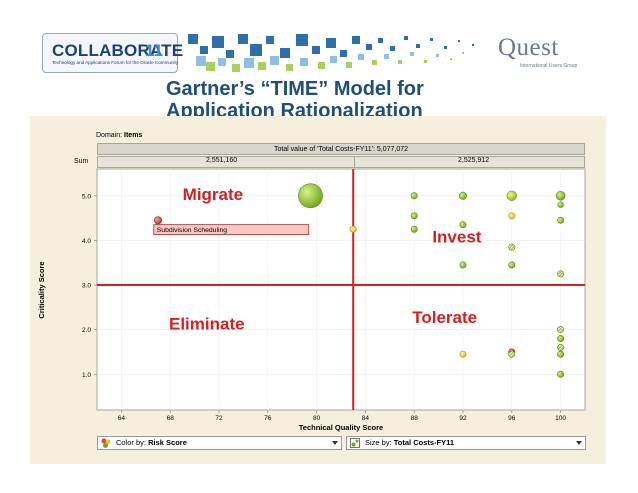 Image resolution: width=638 pixels, height=493 pixels. I want to click on sum-label: Sum, so click(81, 161).